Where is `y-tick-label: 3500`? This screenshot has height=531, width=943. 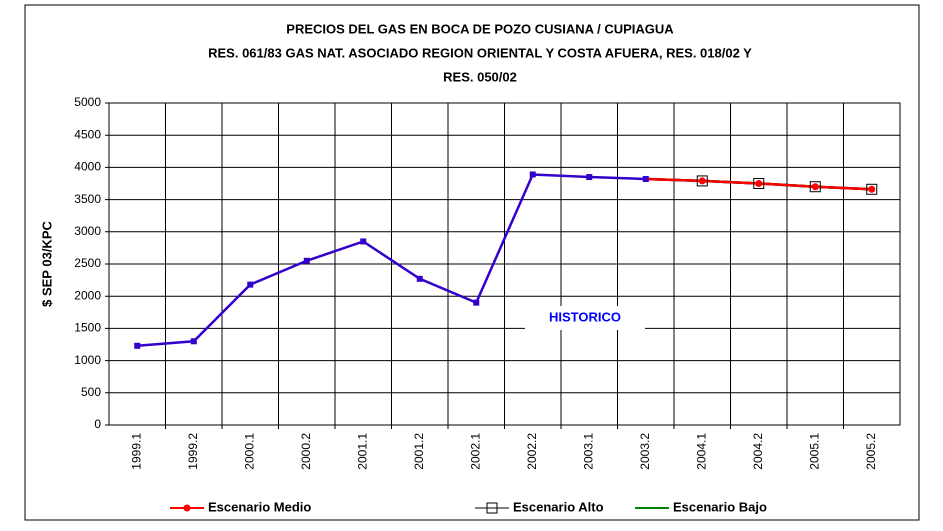
y-tick-label: 3500 is located at coordinates (87, 199).